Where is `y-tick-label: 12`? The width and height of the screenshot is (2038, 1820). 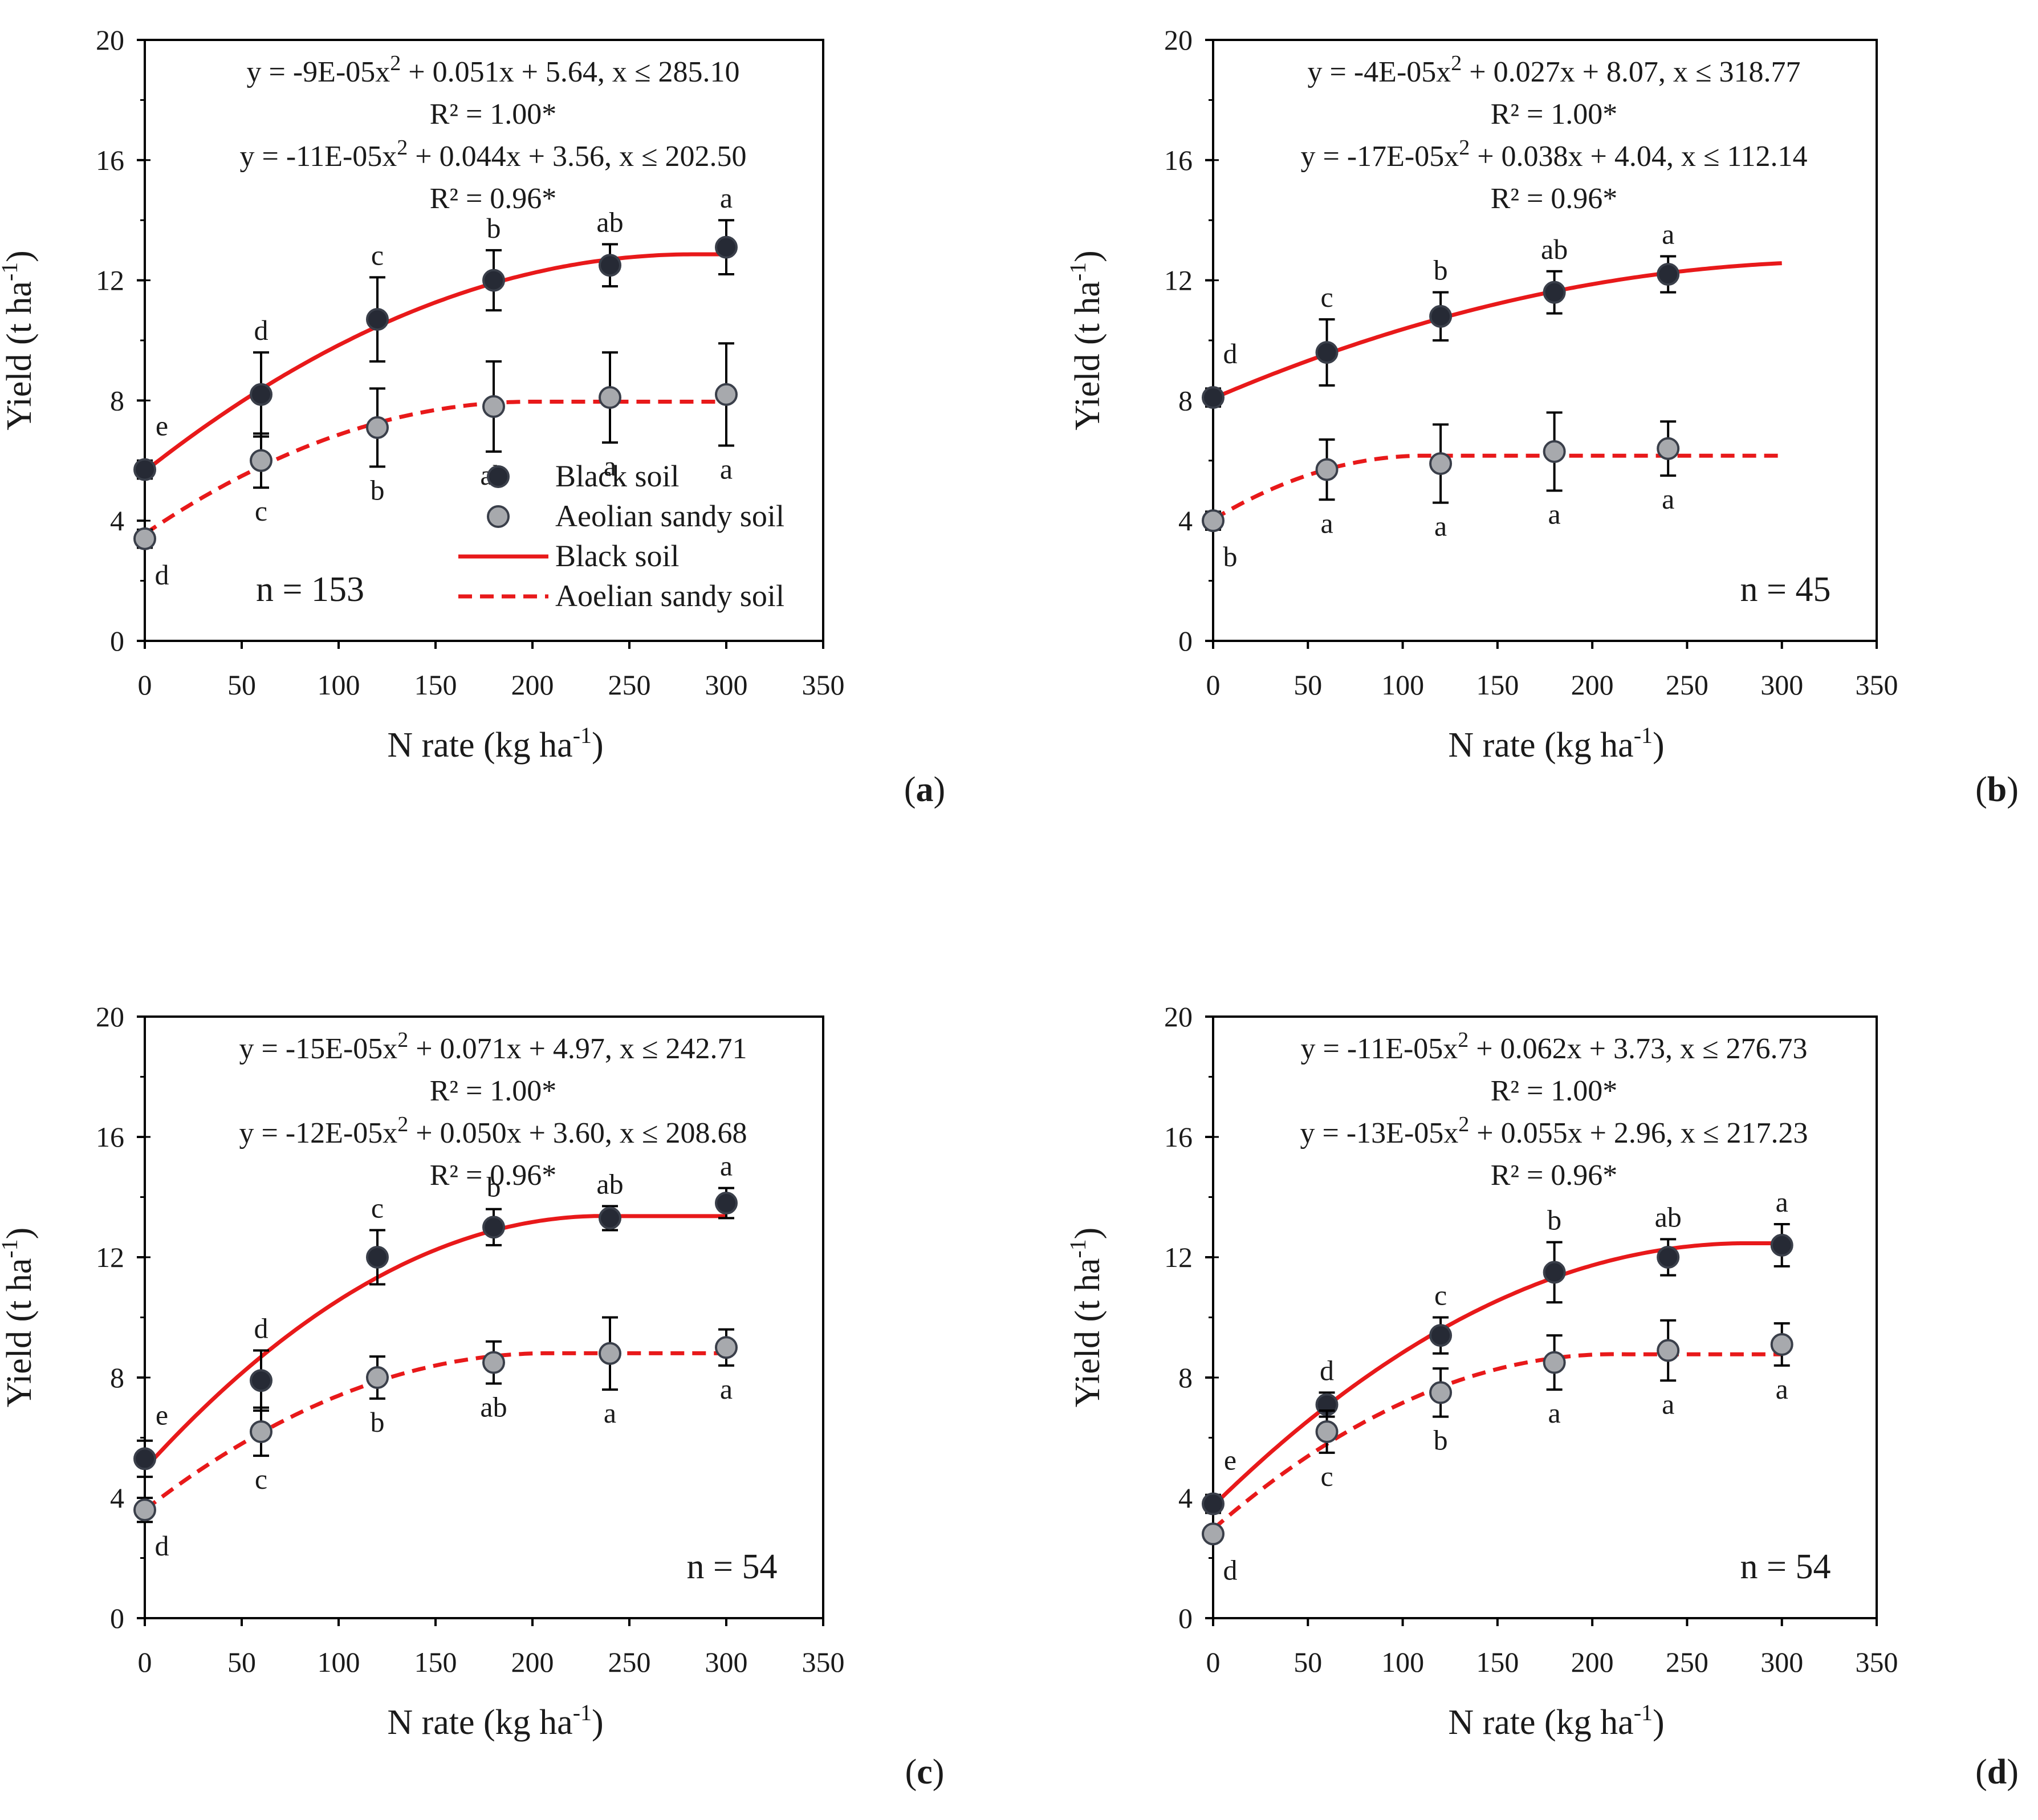 y-tick-label: 12 is located at coordinates (110, 1257).